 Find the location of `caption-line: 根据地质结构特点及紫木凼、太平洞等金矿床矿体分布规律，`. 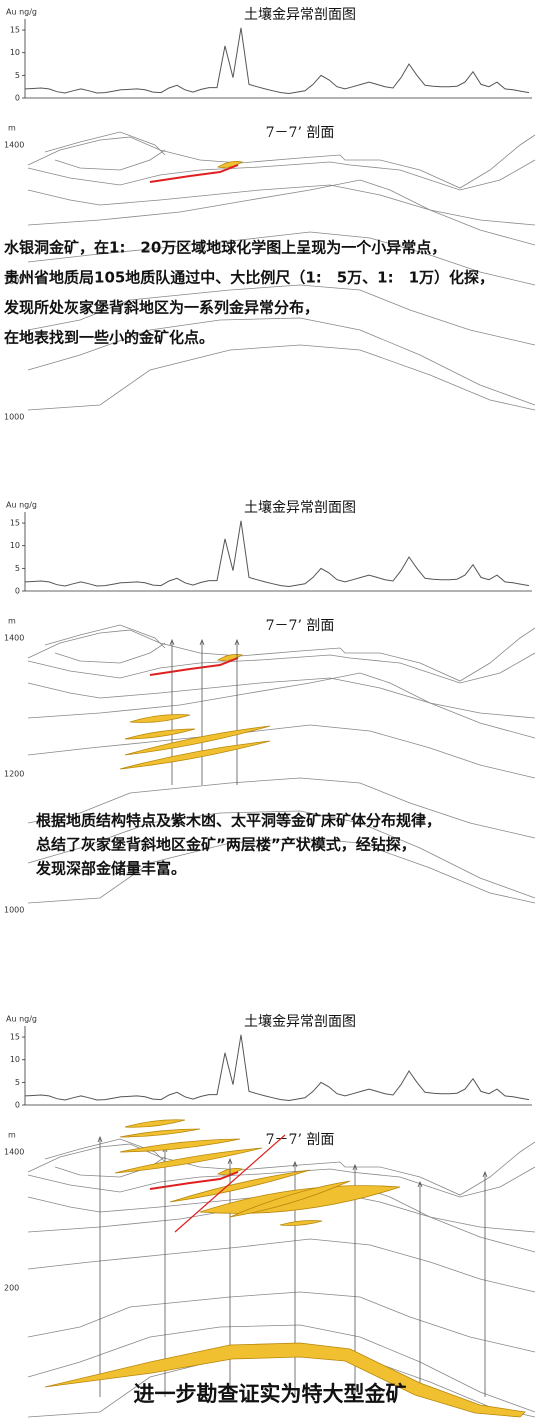

caption-line: 根据地质结构特点及紫木凼、太平洞等金矿床矿体分布规律， is located at coordinates (238, 821).